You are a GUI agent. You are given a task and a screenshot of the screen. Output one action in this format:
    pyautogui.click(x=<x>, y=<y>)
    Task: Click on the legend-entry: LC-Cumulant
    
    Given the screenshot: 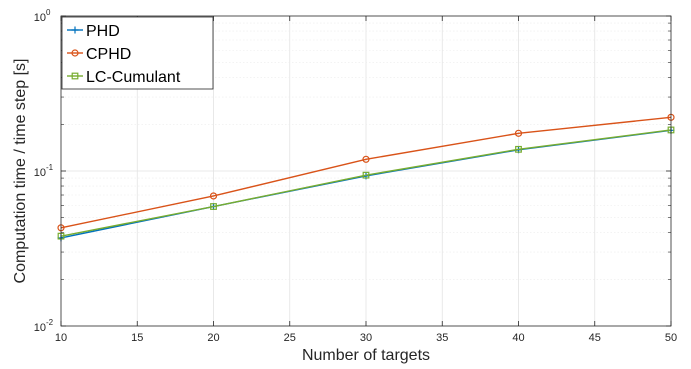 What is the action you would take?
    pyautogui.click(x=124, y=77)
    